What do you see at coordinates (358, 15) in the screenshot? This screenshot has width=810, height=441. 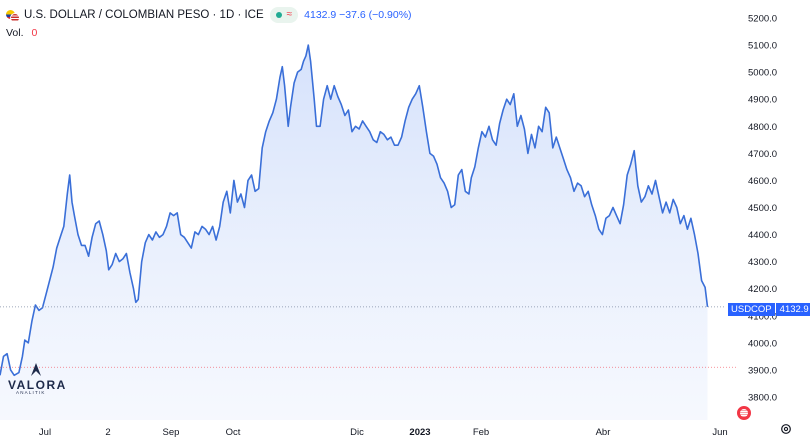 I see `price-summary: 4132.9 −37.6 (−0.90%)` at bounding box center [358, 15].